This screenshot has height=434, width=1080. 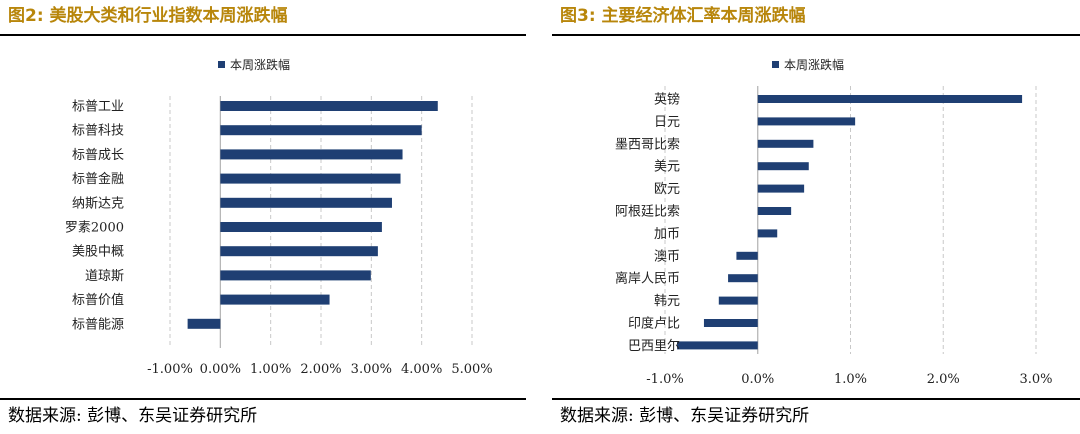 What do you see at coordinates (98, 203) in the screenshot?
I see `left-category-label-4: 纳斯达克` at bounding box center [98, 203].